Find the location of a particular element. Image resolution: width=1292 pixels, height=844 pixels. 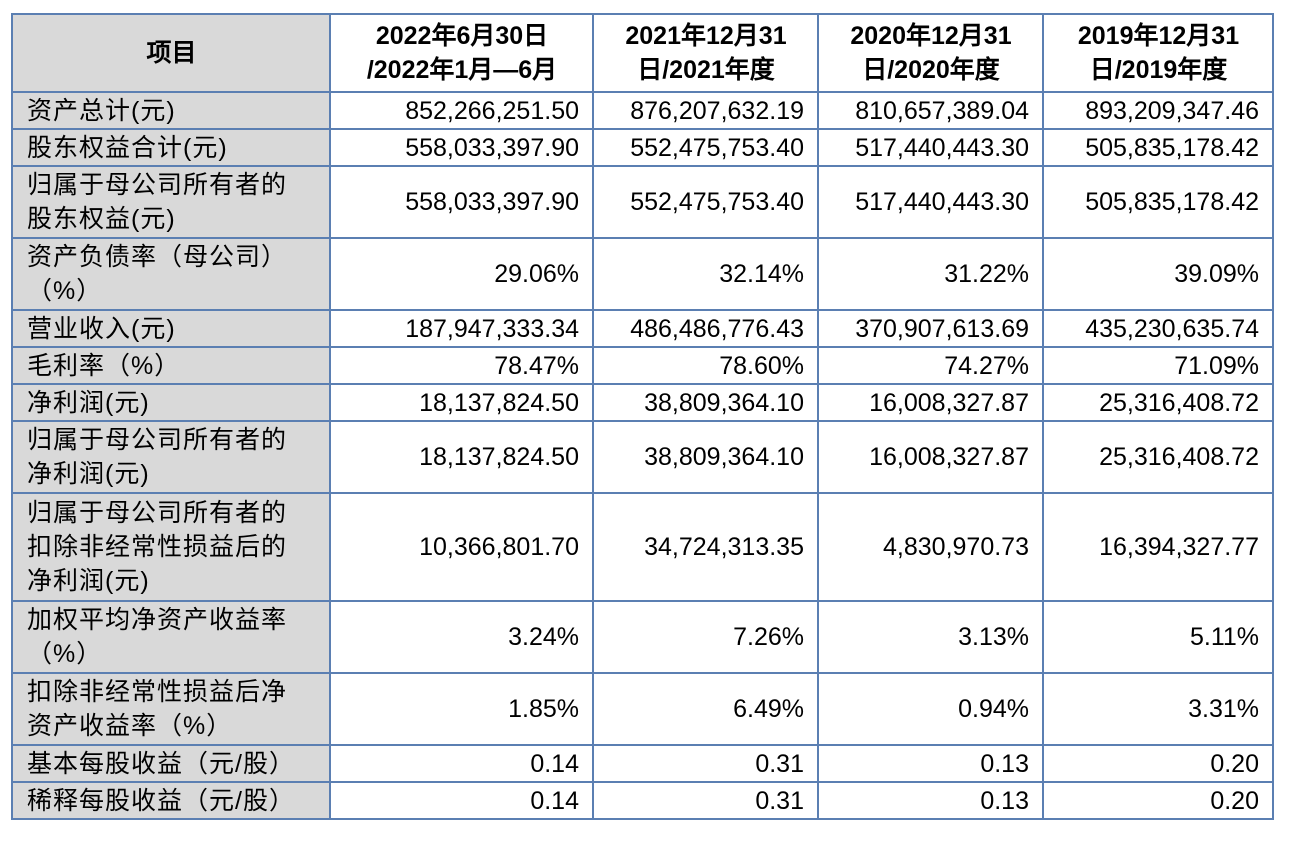

row-label-line: 营业收入(元) is located at coordinates (101, 328).